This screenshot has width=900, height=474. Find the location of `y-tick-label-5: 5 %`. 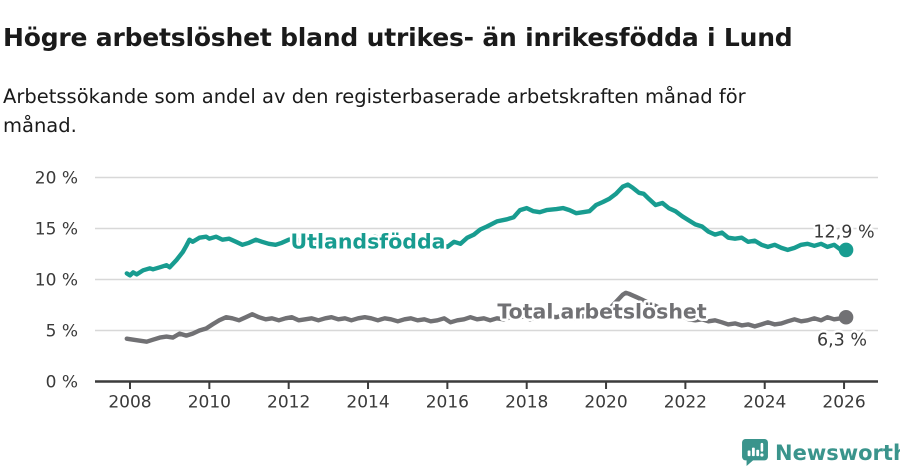

y-tick-label-5: 5 % is located at coordinates (62, 332).